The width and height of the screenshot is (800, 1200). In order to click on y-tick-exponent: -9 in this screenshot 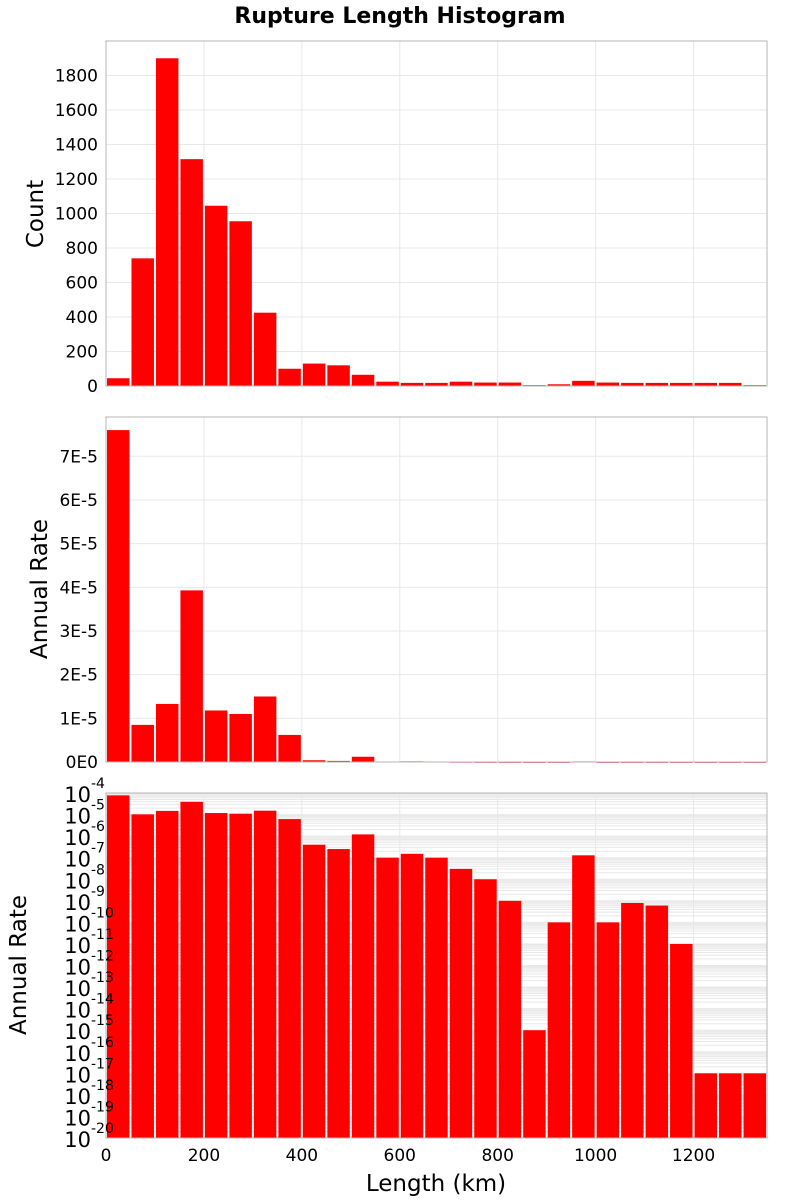, I will do `click(98, 892)`.